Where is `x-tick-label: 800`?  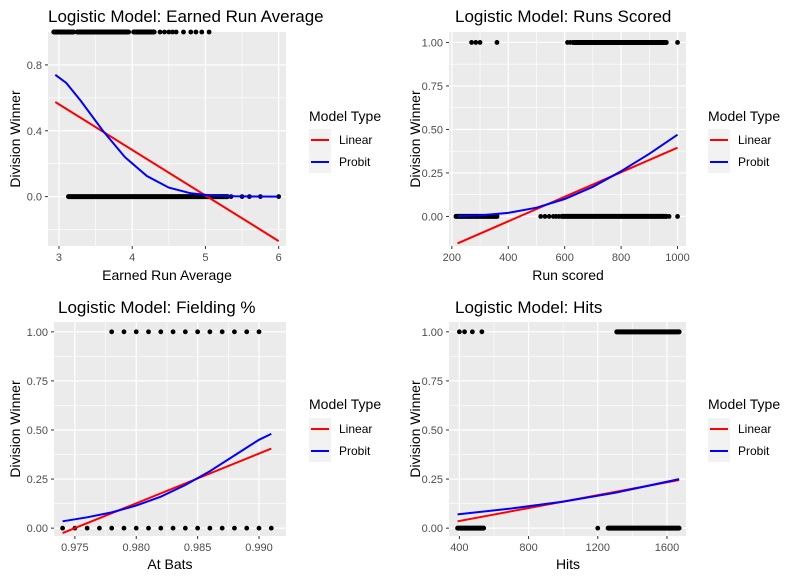
x-tick-label: 800 is located at coordinates (528, 548).